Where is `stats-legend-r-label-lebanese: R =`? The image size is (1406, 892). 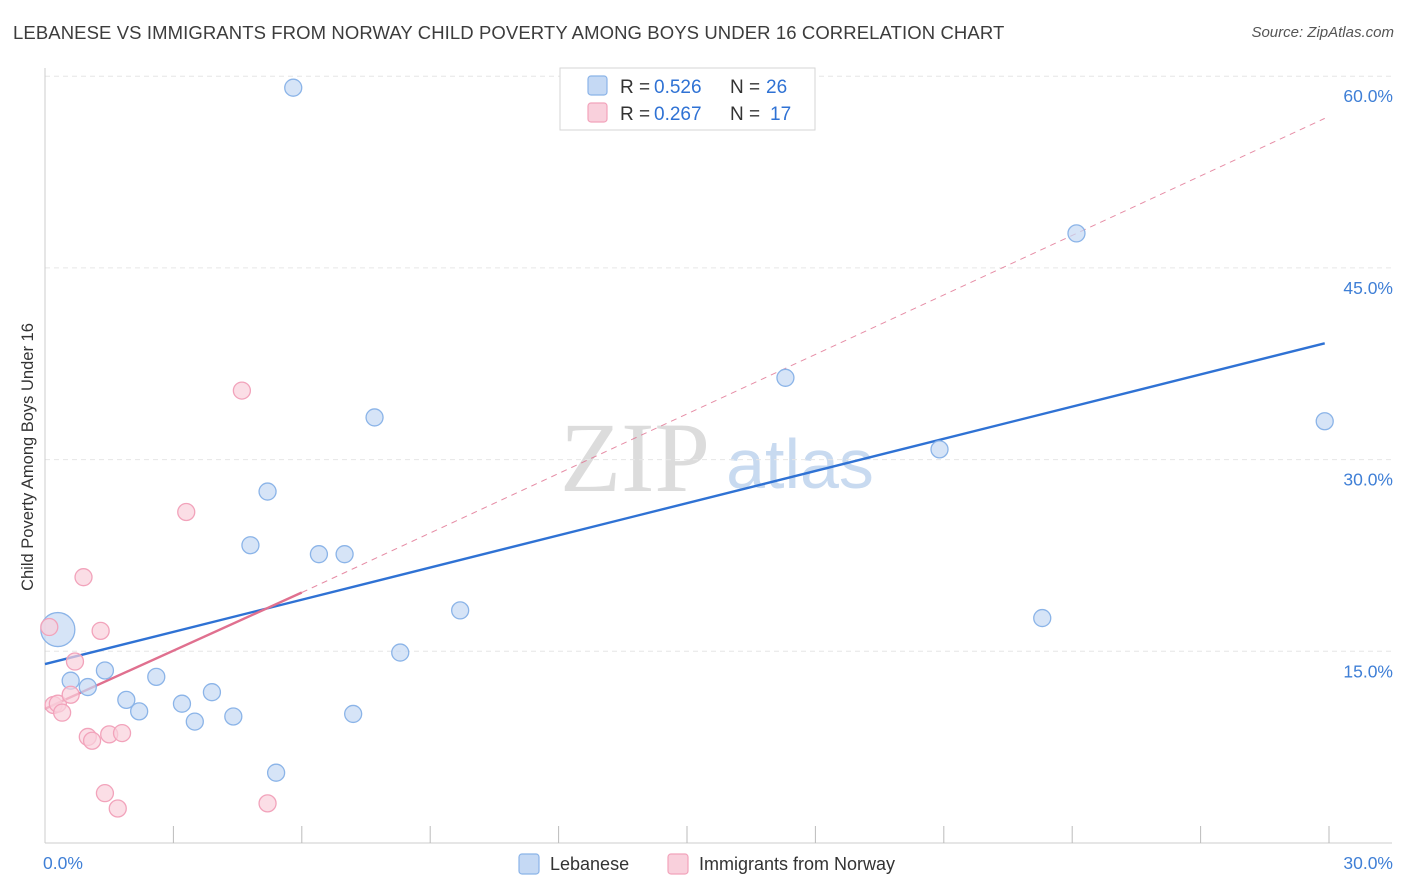 stats-legend-r-label-lebanese: R = is located at coordinates (637, 87).